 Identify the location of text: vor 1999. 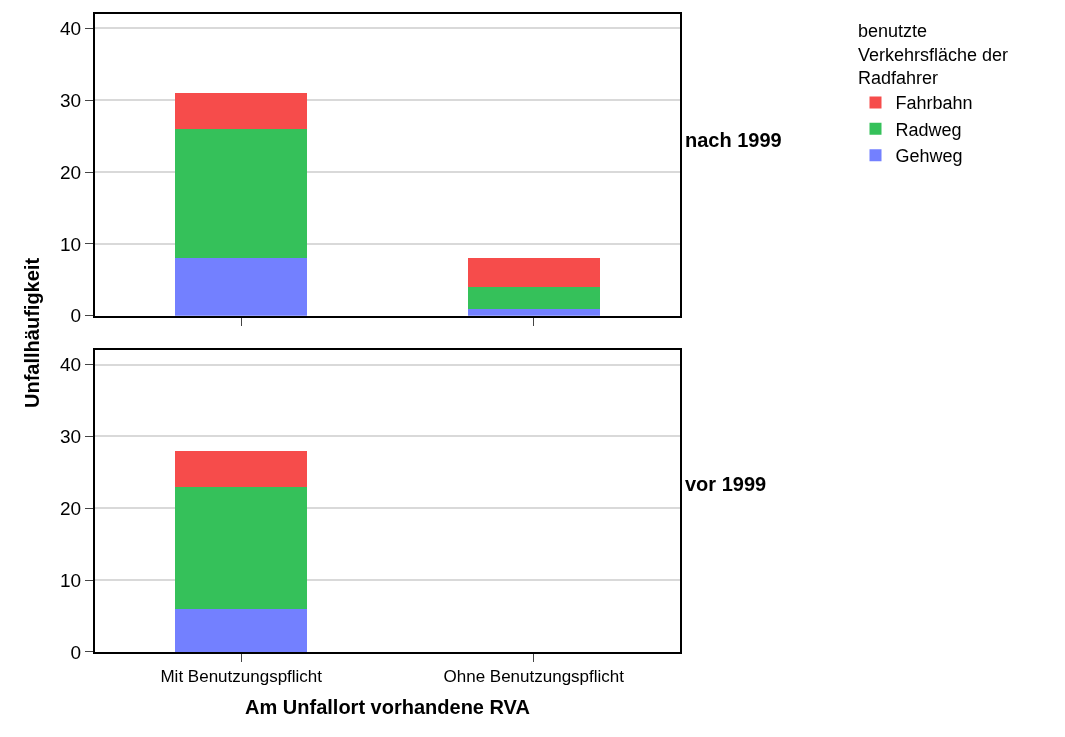
(726, 484).